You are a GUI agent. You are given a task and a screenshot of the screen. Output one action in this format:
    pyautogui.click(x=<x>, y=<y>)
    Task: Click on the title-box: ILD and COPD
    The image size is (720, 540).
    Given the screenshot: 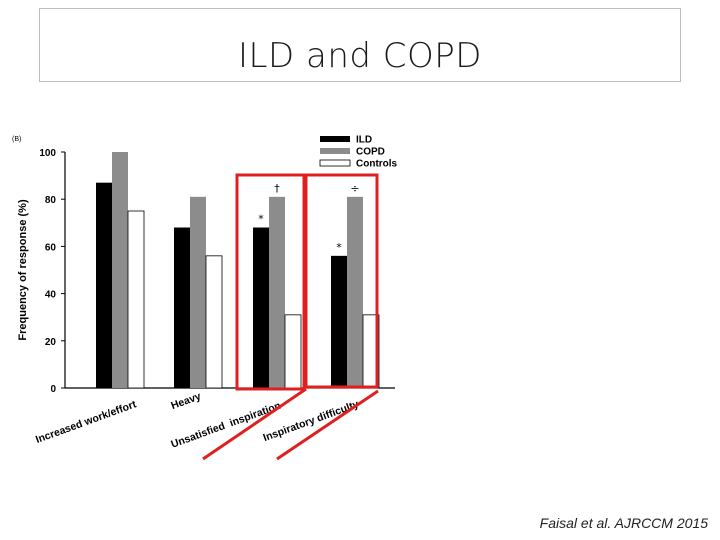 What is the action you would take?
    pyautogui.click(x=360, y=45)
    